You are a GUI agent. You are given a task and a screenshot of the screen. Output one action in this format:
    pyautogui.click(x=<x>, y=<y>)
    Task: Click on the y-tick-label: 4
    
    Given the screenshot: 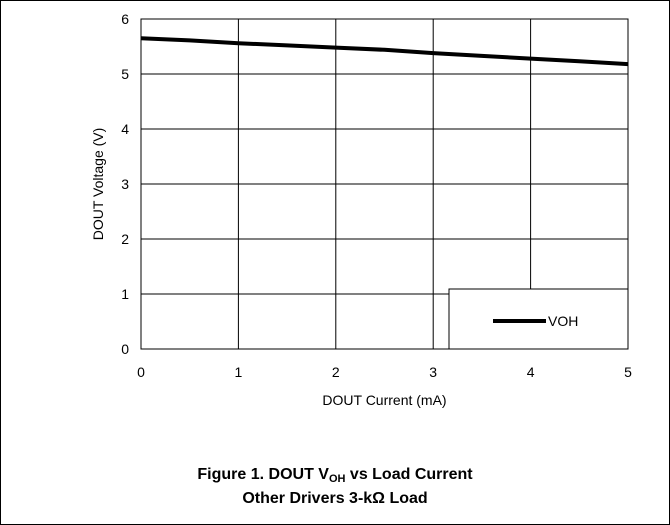 What is the action you would take?
    pyautogui.click(x=125, y=129)
    